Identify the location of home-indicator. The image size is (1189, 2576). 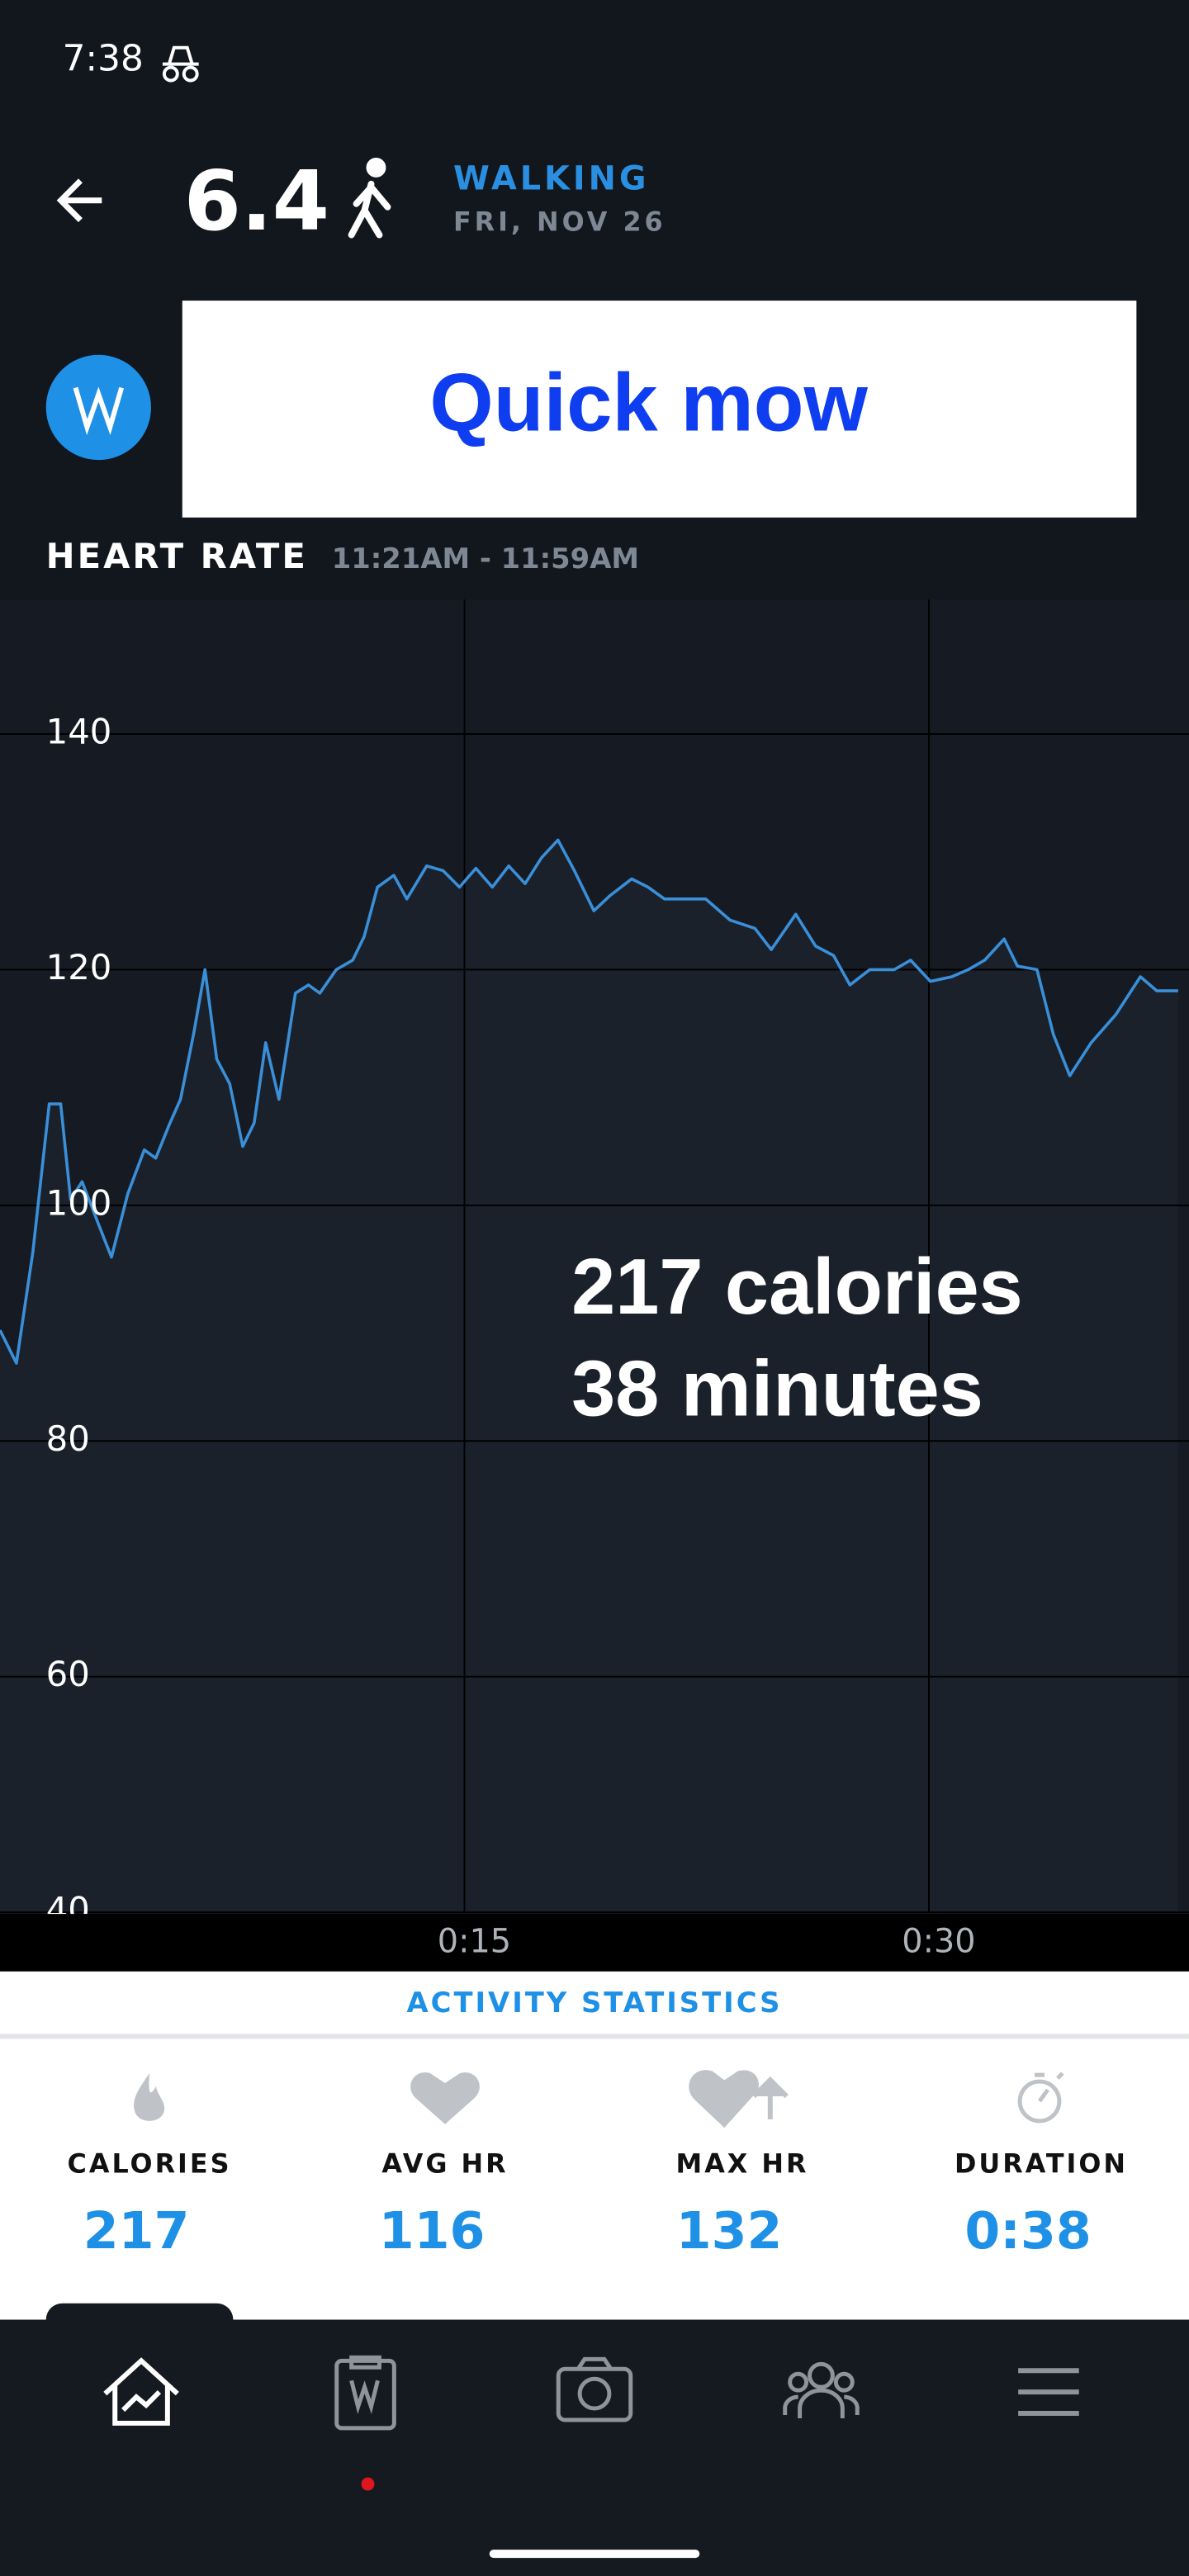
(594, 2554).